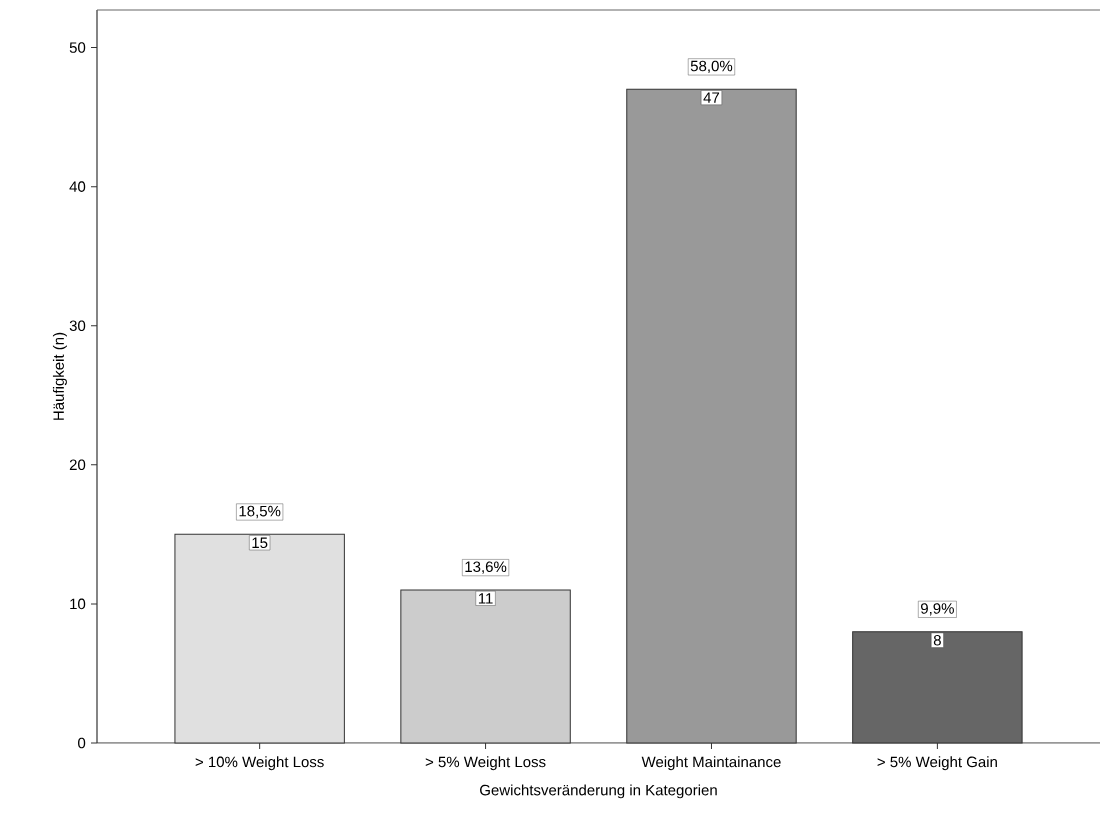  What do you see at coordinates (260, 543) in the screenshot?
I see `data-label: 15` at bounding box center [260, 543].